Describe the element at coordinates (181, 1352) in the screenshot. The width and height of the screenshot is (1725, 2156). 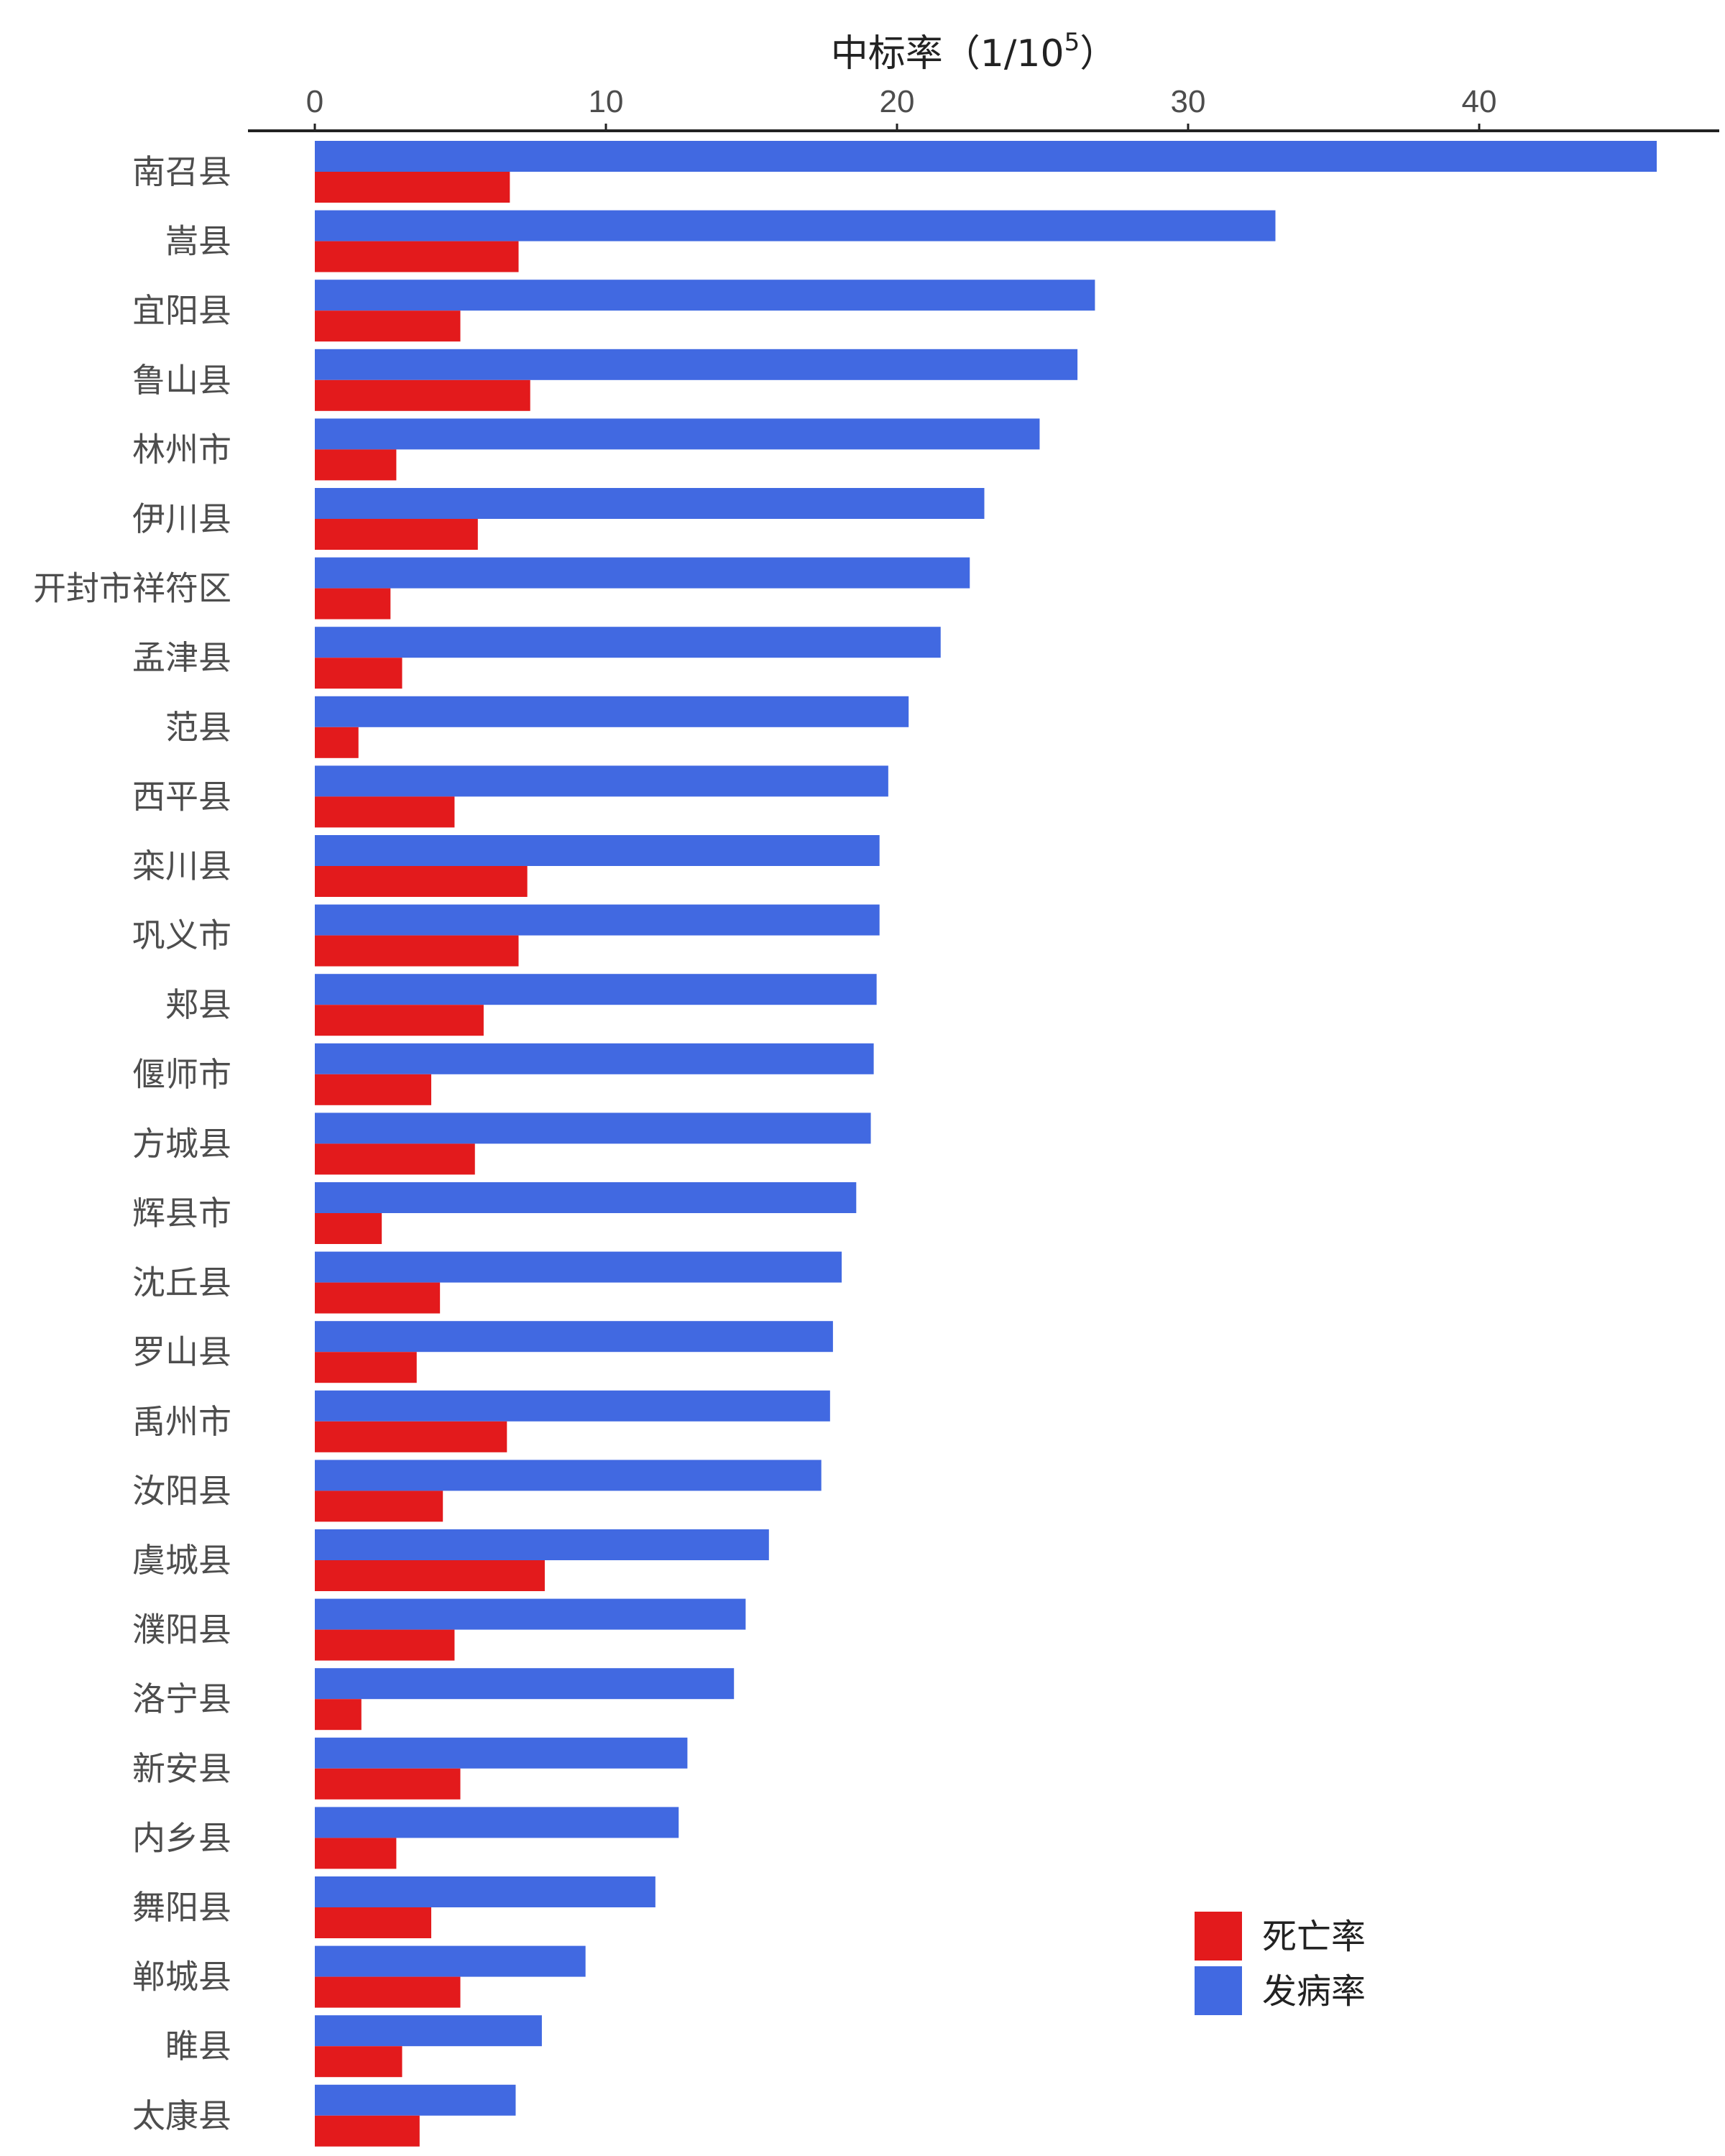
I see `category-label: 罗山县` at that location.